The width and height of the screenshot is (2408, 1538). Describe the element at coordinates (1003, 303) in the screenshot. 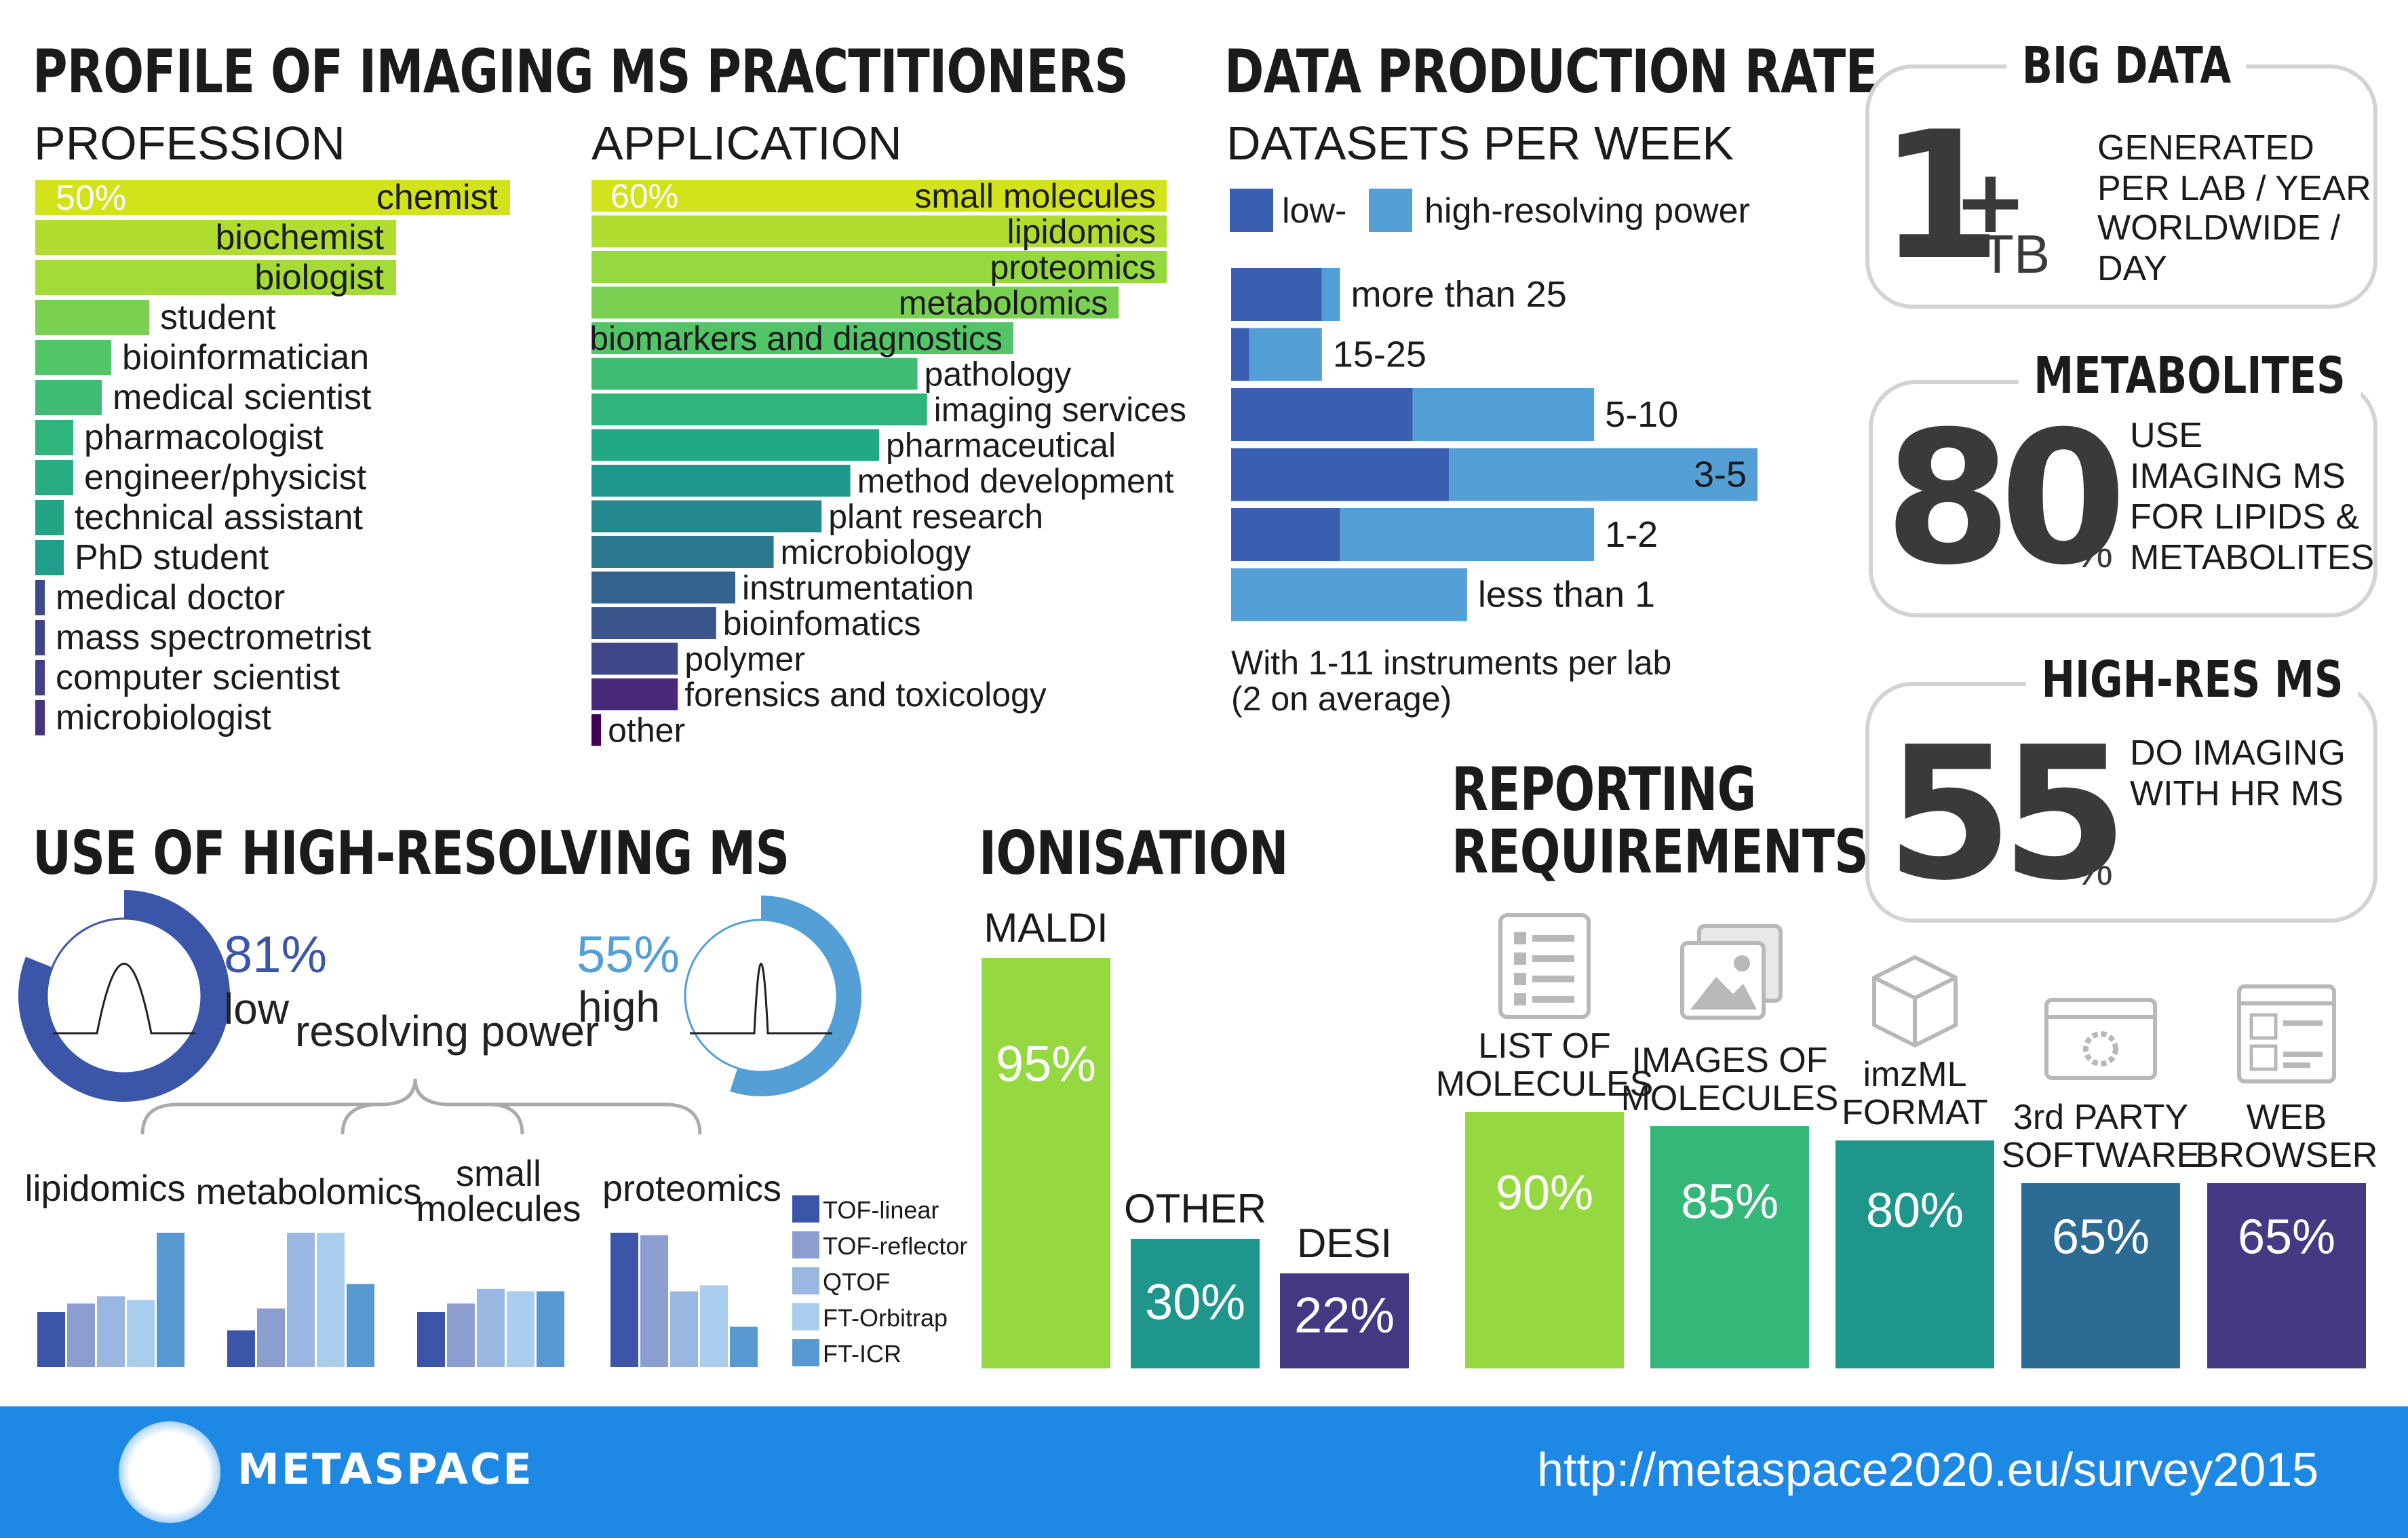

I see `application-label: metabolomics` at that location.